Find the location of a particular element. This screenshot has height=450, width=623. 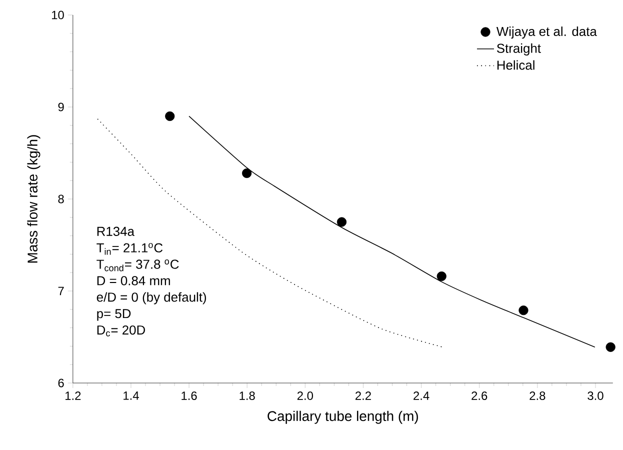

x-axis-title: Capillary tube length (m) is located at coordinates (343, 417).